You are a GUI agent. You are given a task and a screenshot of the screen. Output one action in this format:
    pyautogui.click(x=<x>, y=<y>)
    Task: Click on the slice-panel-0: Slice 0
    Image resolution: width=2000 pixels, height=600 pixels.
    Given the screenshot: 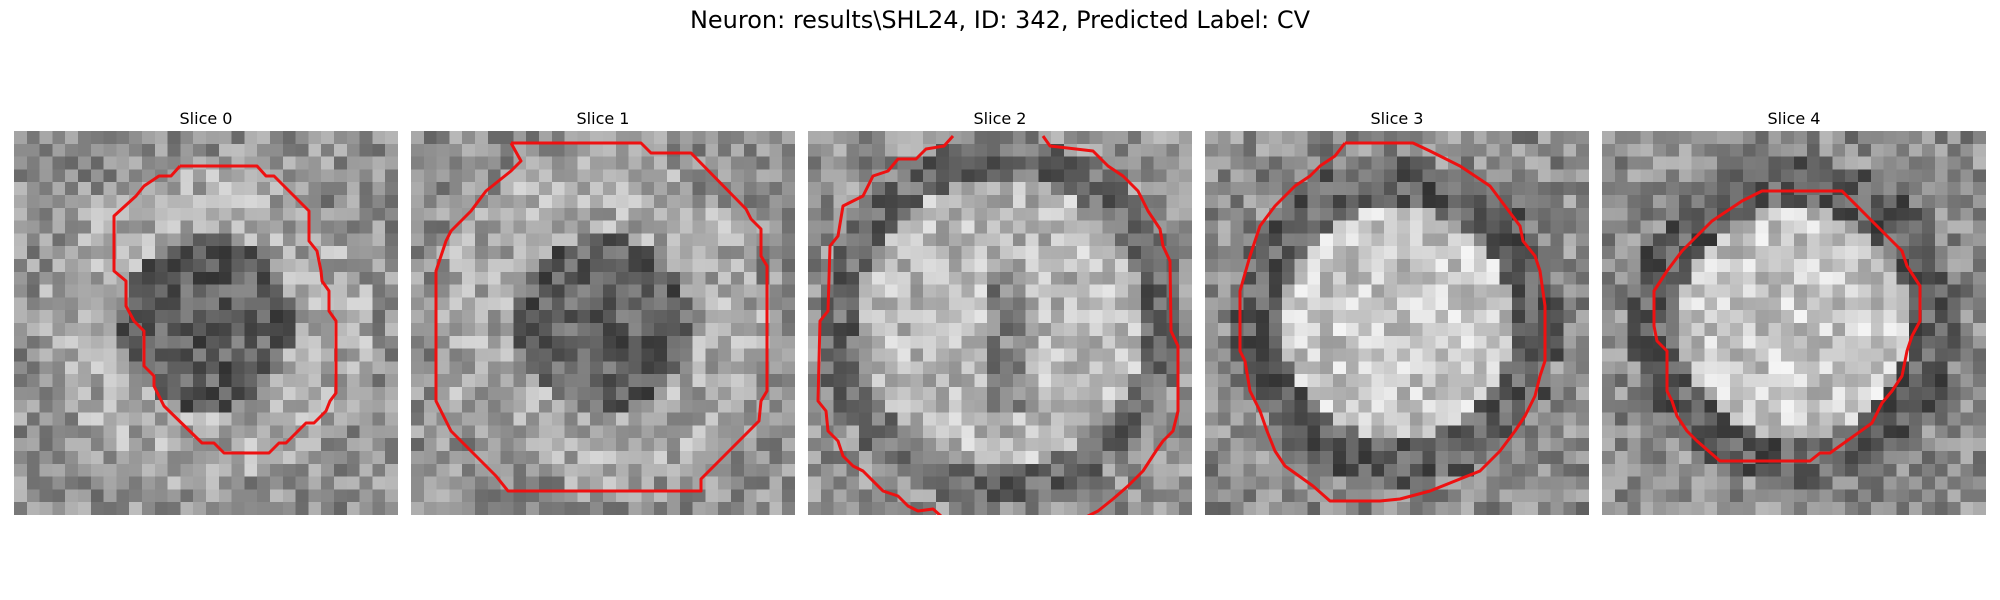 What is the action you would take?
    pyautogui.click(x=206, y=311)
    